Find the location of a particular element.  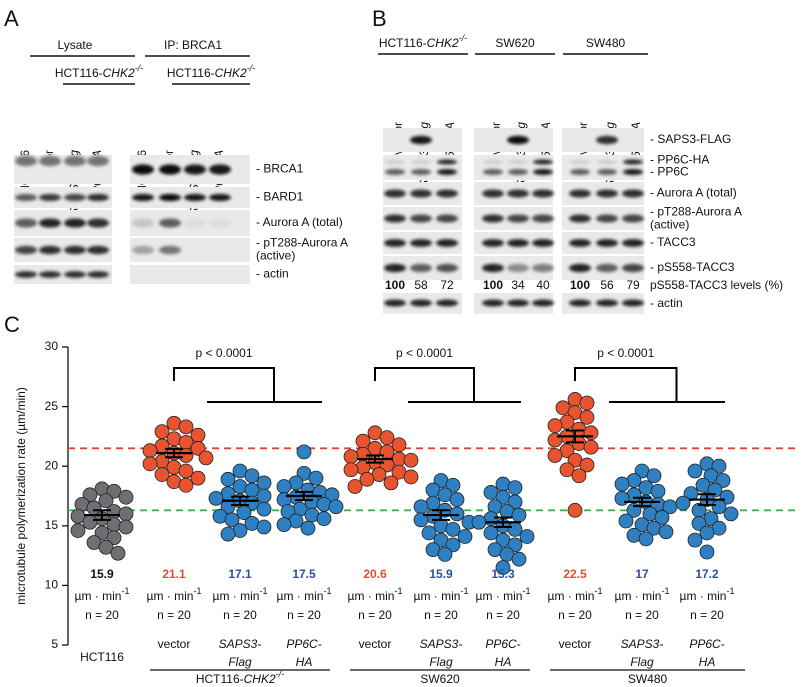

row-label: - pS558-TACC3 is located at coordinates (692, 267).